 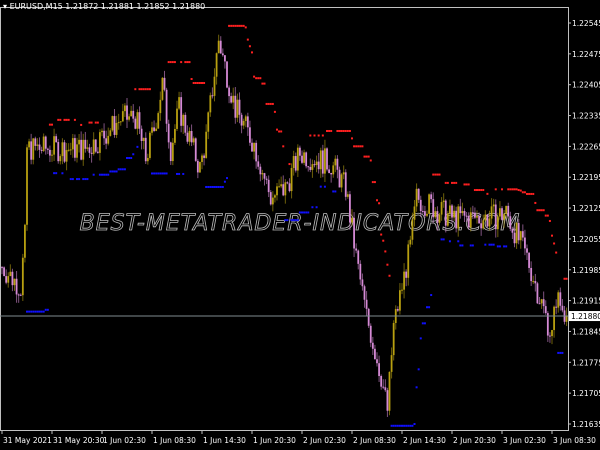 I want to click on symbol-timeframe: EURUSD,M15, so click(x=36, y=6).